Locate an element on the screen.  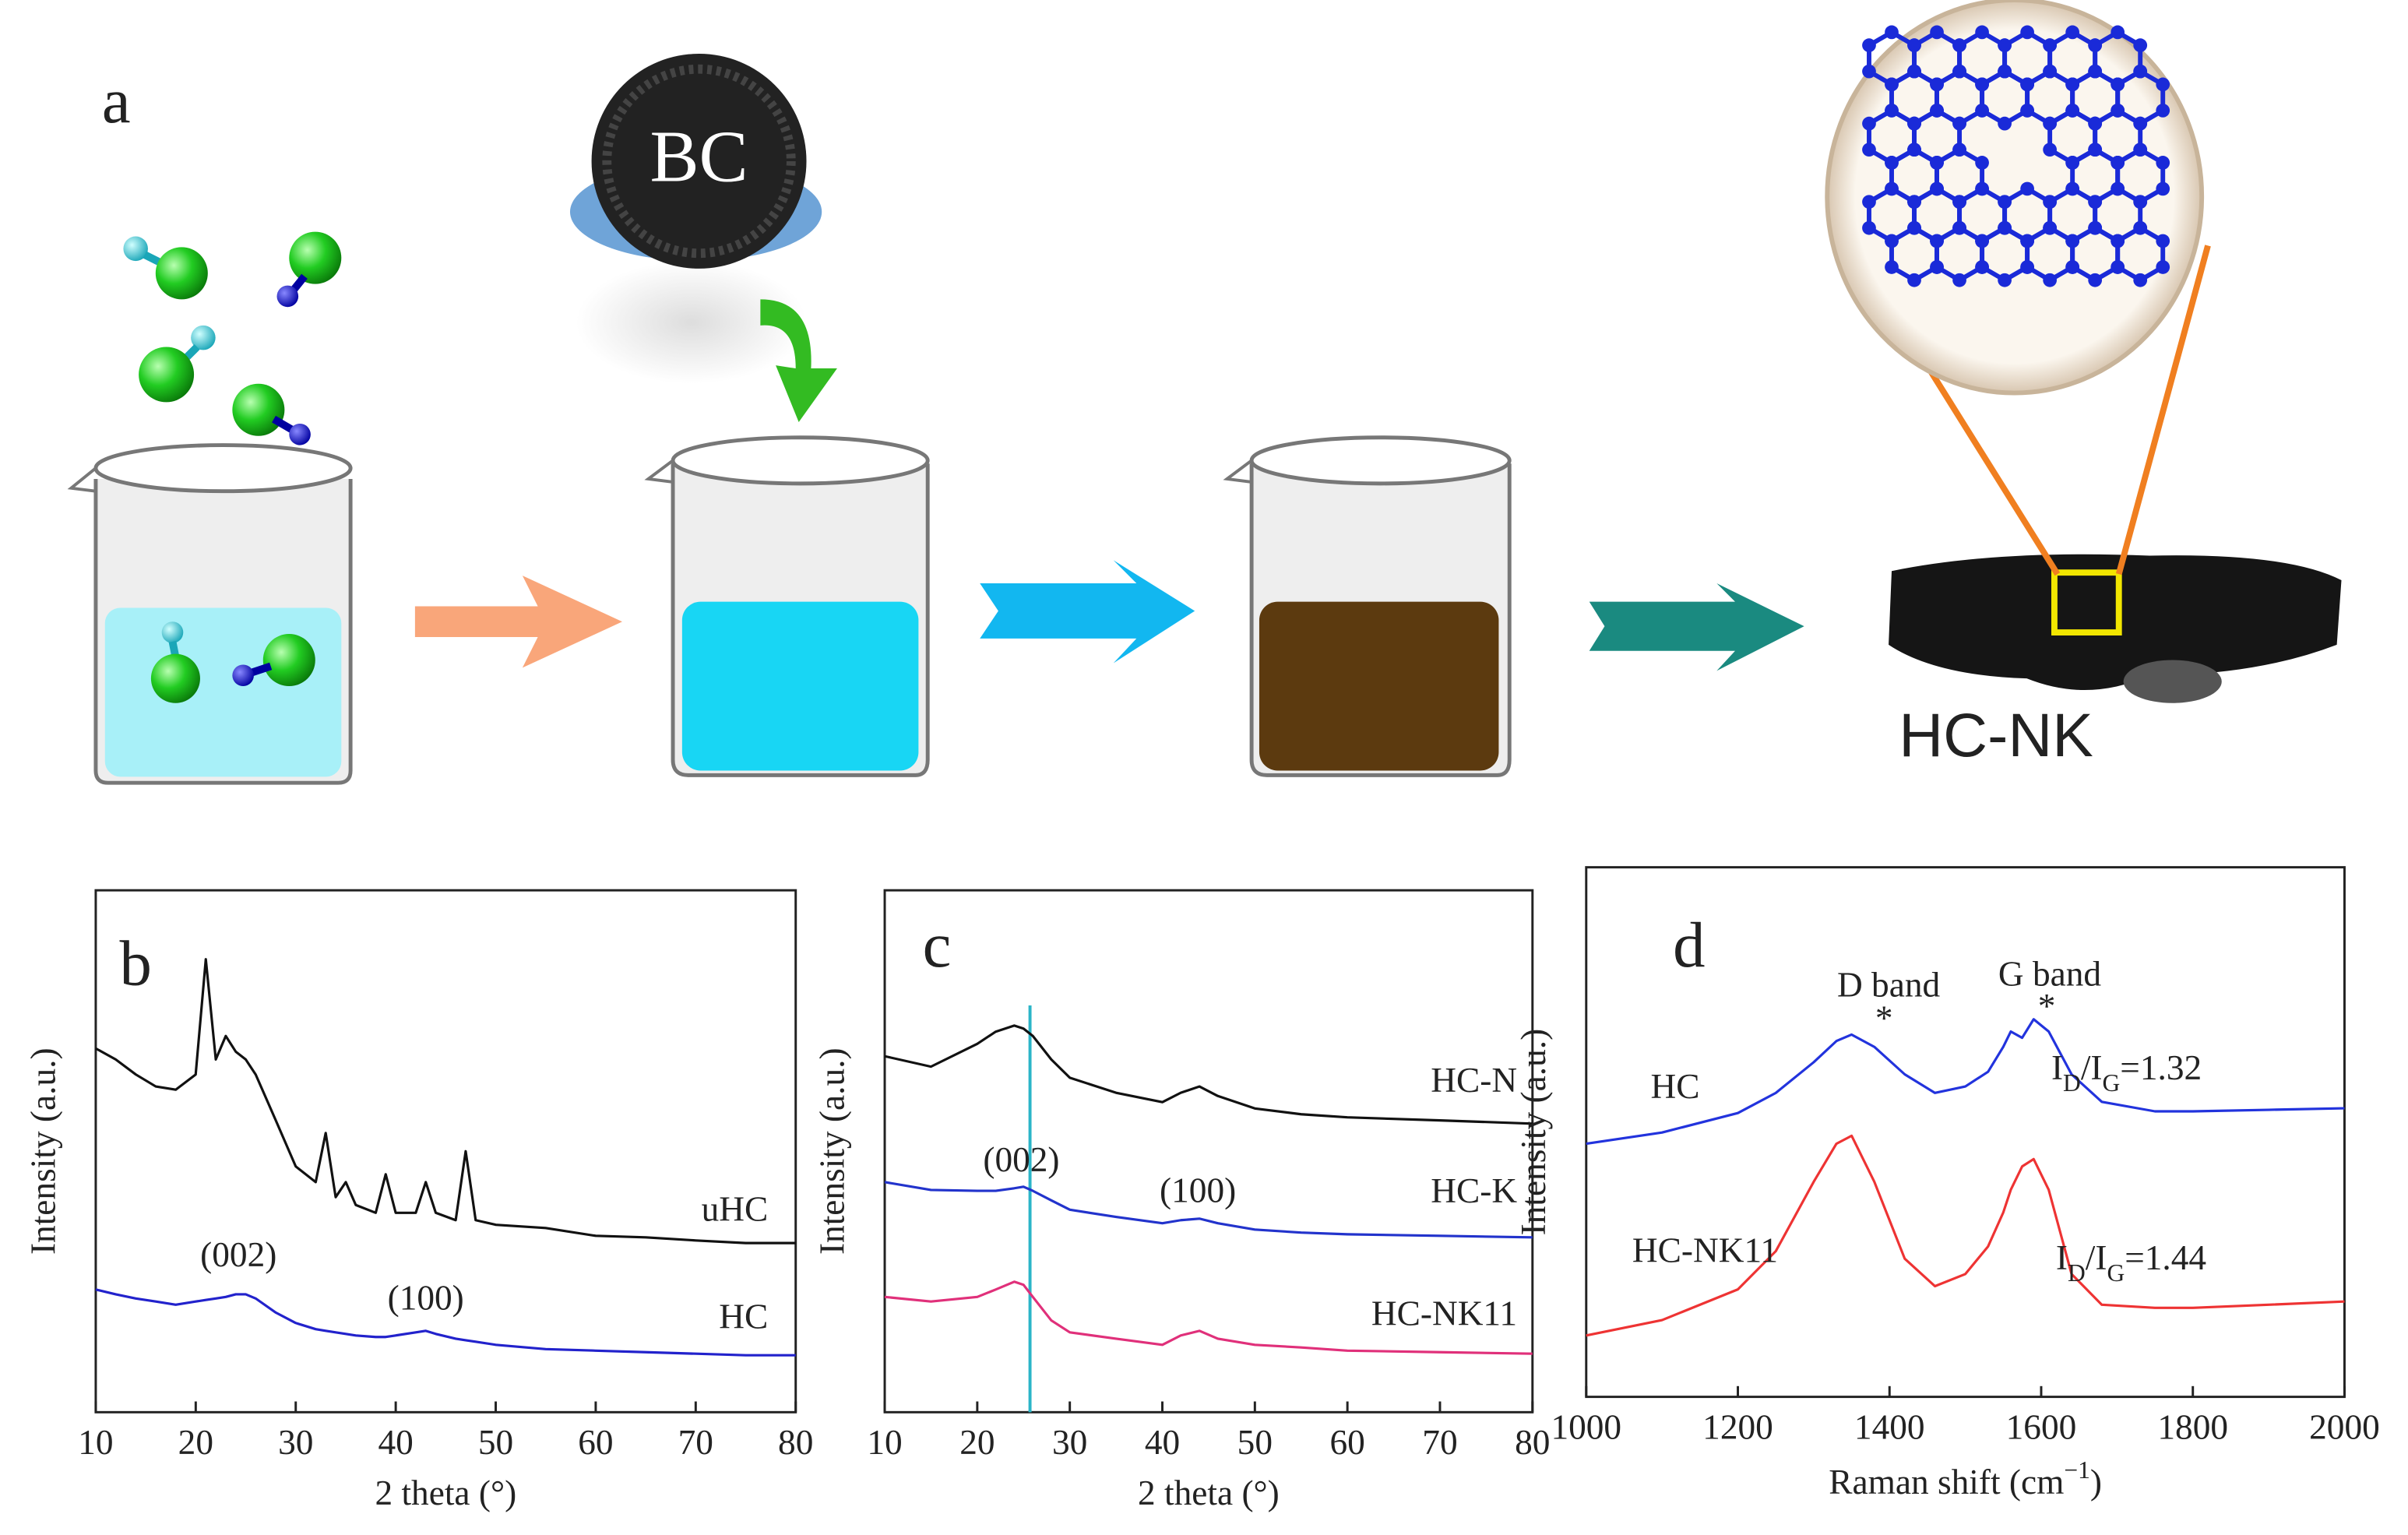
text-part: ) is located at coordinates (2096, 1482).